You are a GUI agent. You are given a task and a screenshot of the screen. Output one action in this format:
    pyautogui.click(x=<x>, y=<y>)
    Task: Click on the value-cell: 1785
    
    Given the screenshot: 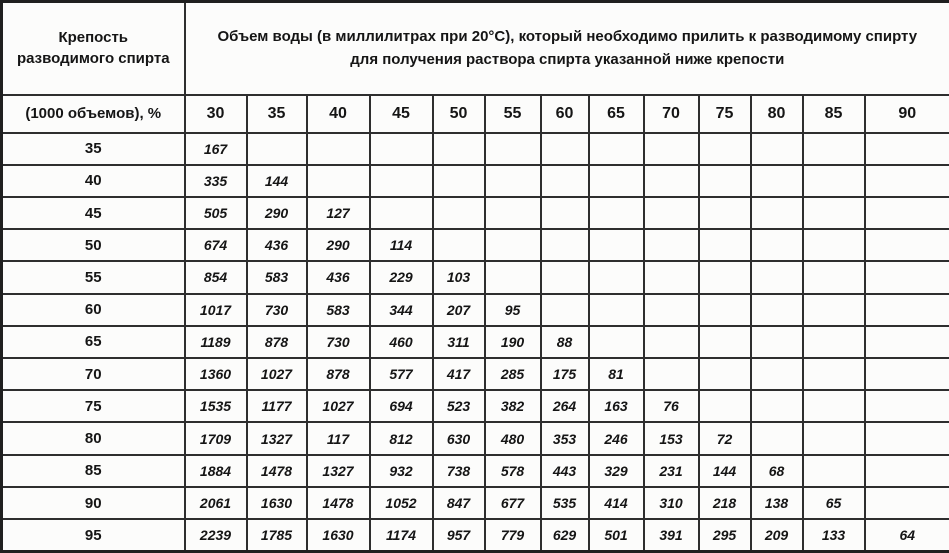 What is the action you would take?
    pyautogui.click(x=276, y=535)
    